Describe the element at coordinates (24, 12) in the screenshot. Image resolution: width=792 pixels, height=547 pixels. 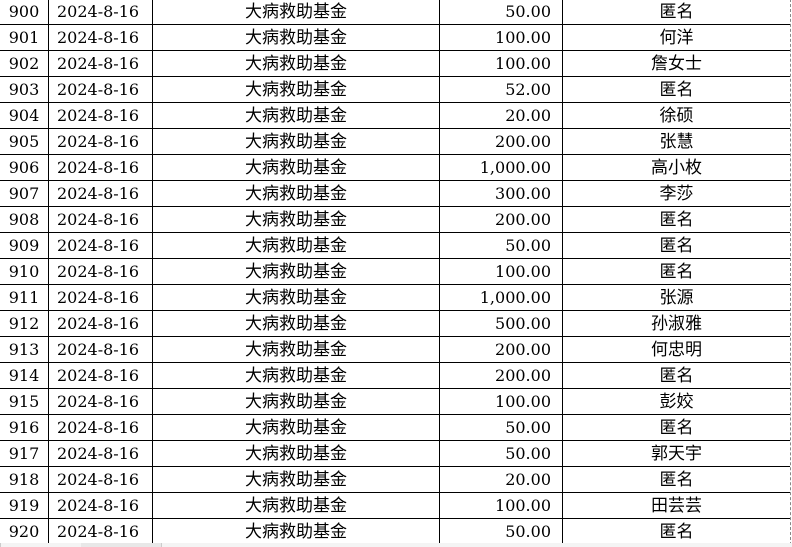
I see `row-number-cell: 900` at that location.